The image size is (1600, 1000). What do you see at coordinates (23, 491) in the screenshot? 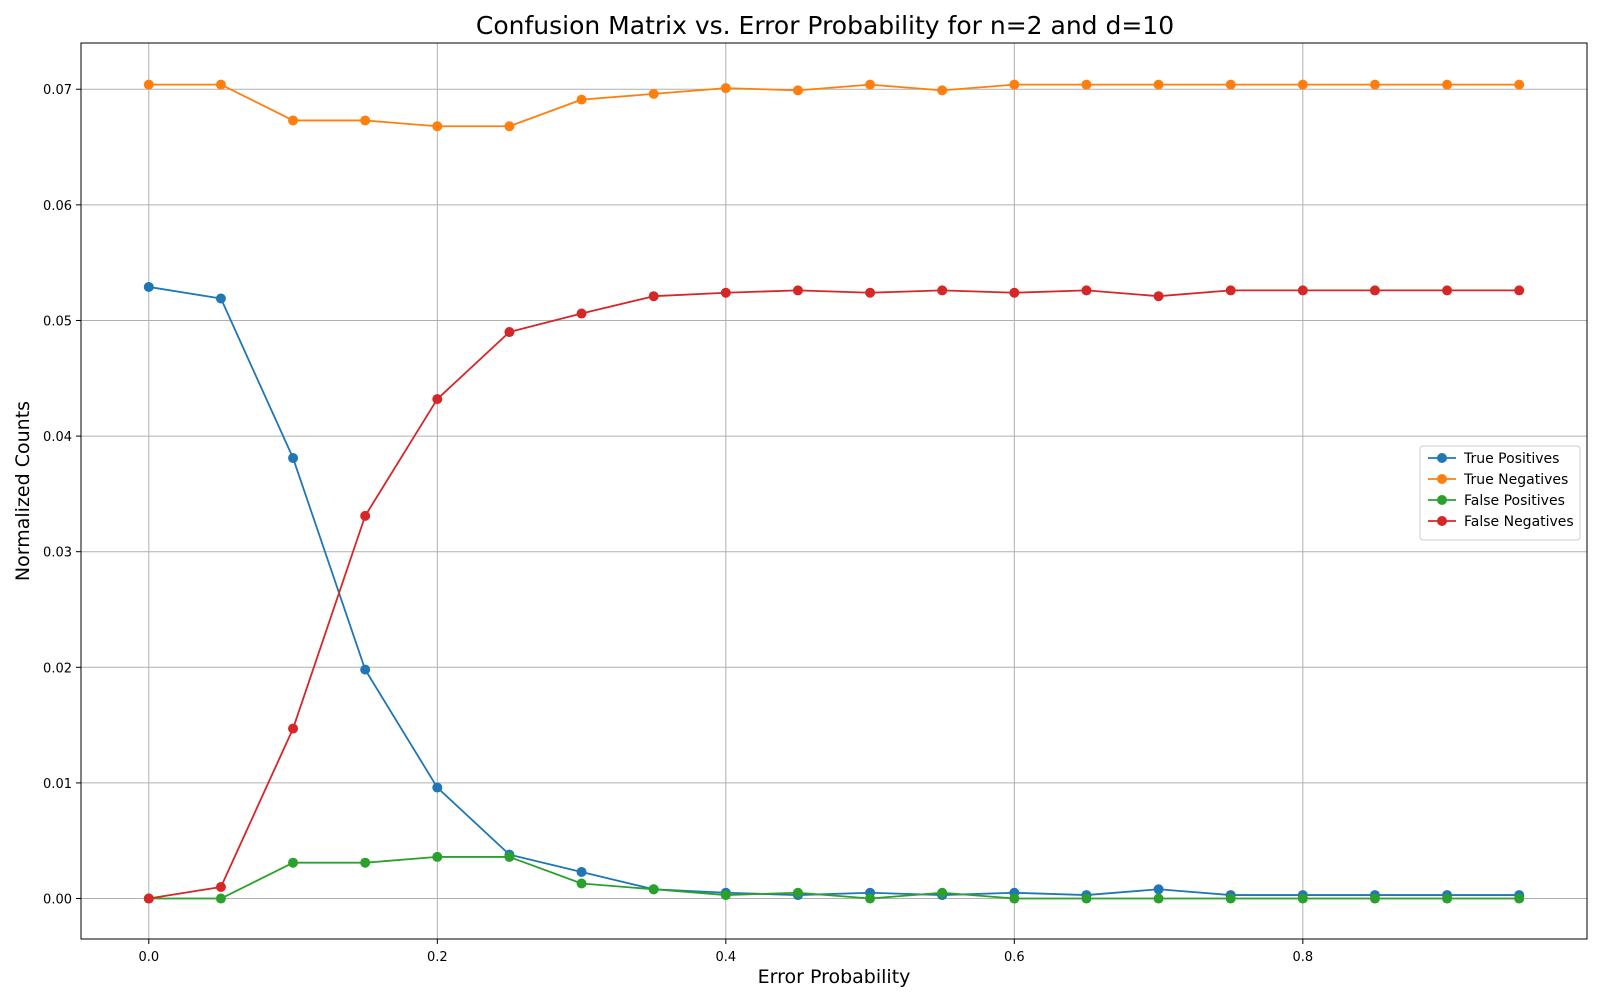
I see `y-axis-label: Normalized Counts` at bounding box center [23, 491].